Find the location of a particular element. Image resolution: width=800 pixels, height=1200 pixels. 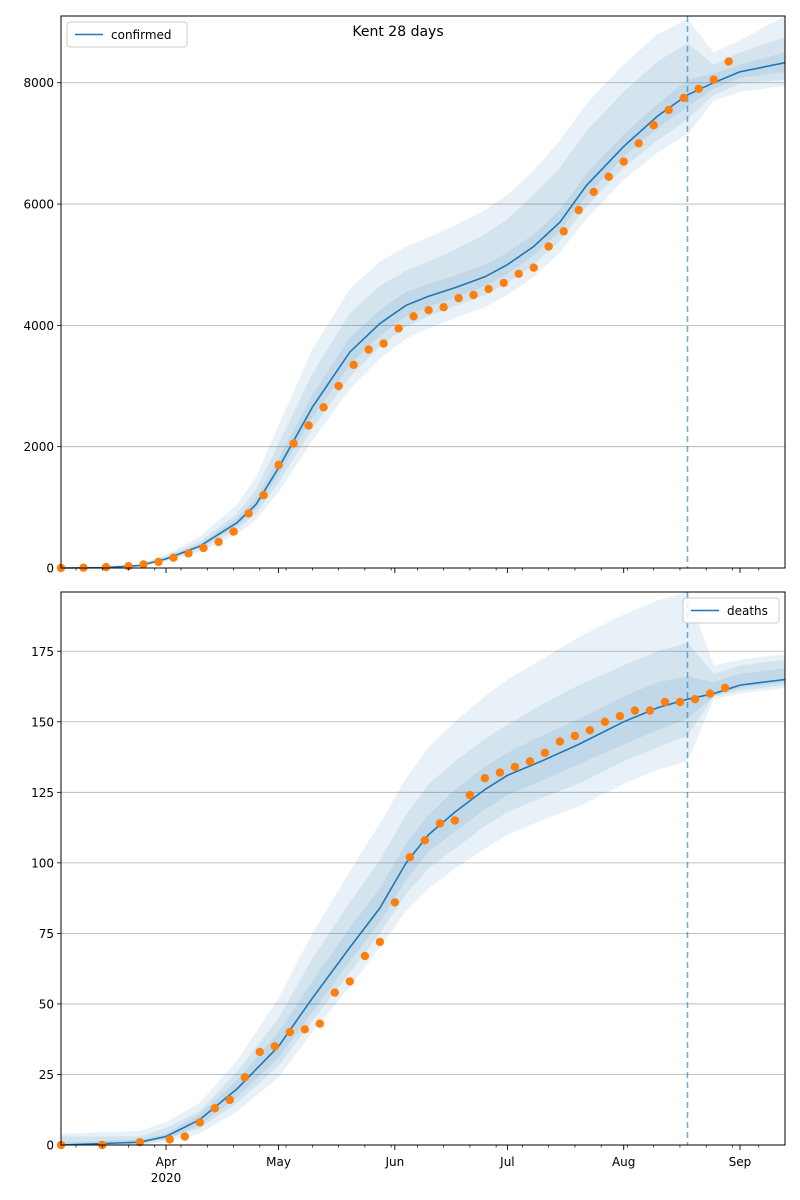

x-tick-label: May is located at coordinates (278, 1162).